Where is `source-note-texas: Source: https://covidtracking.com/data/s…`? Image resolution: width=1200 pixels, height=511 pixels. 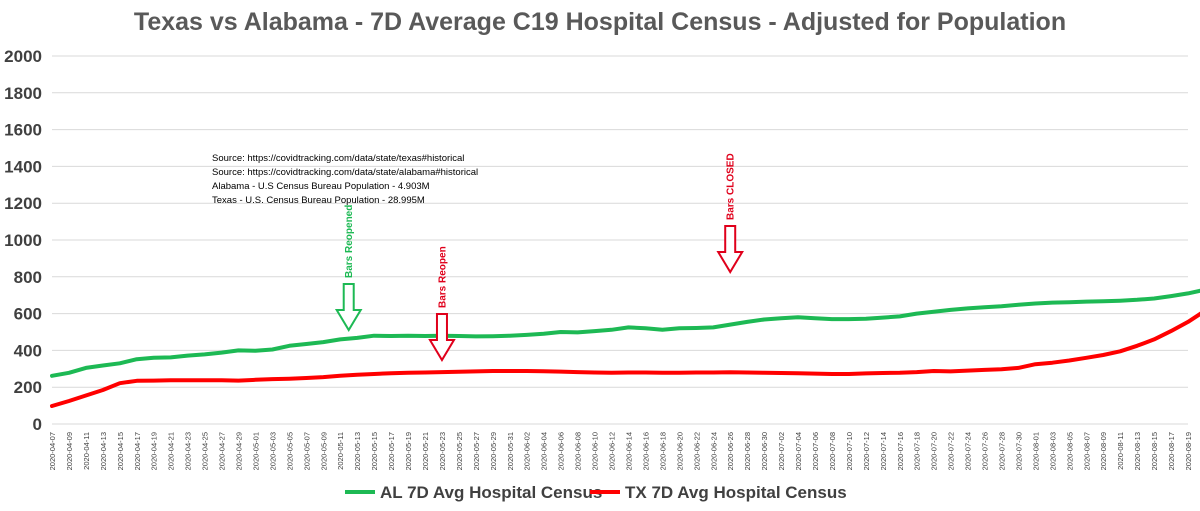
source-note-texas: Source: https://covidtracking.com/data/s… is located at coordinates (338, 158).